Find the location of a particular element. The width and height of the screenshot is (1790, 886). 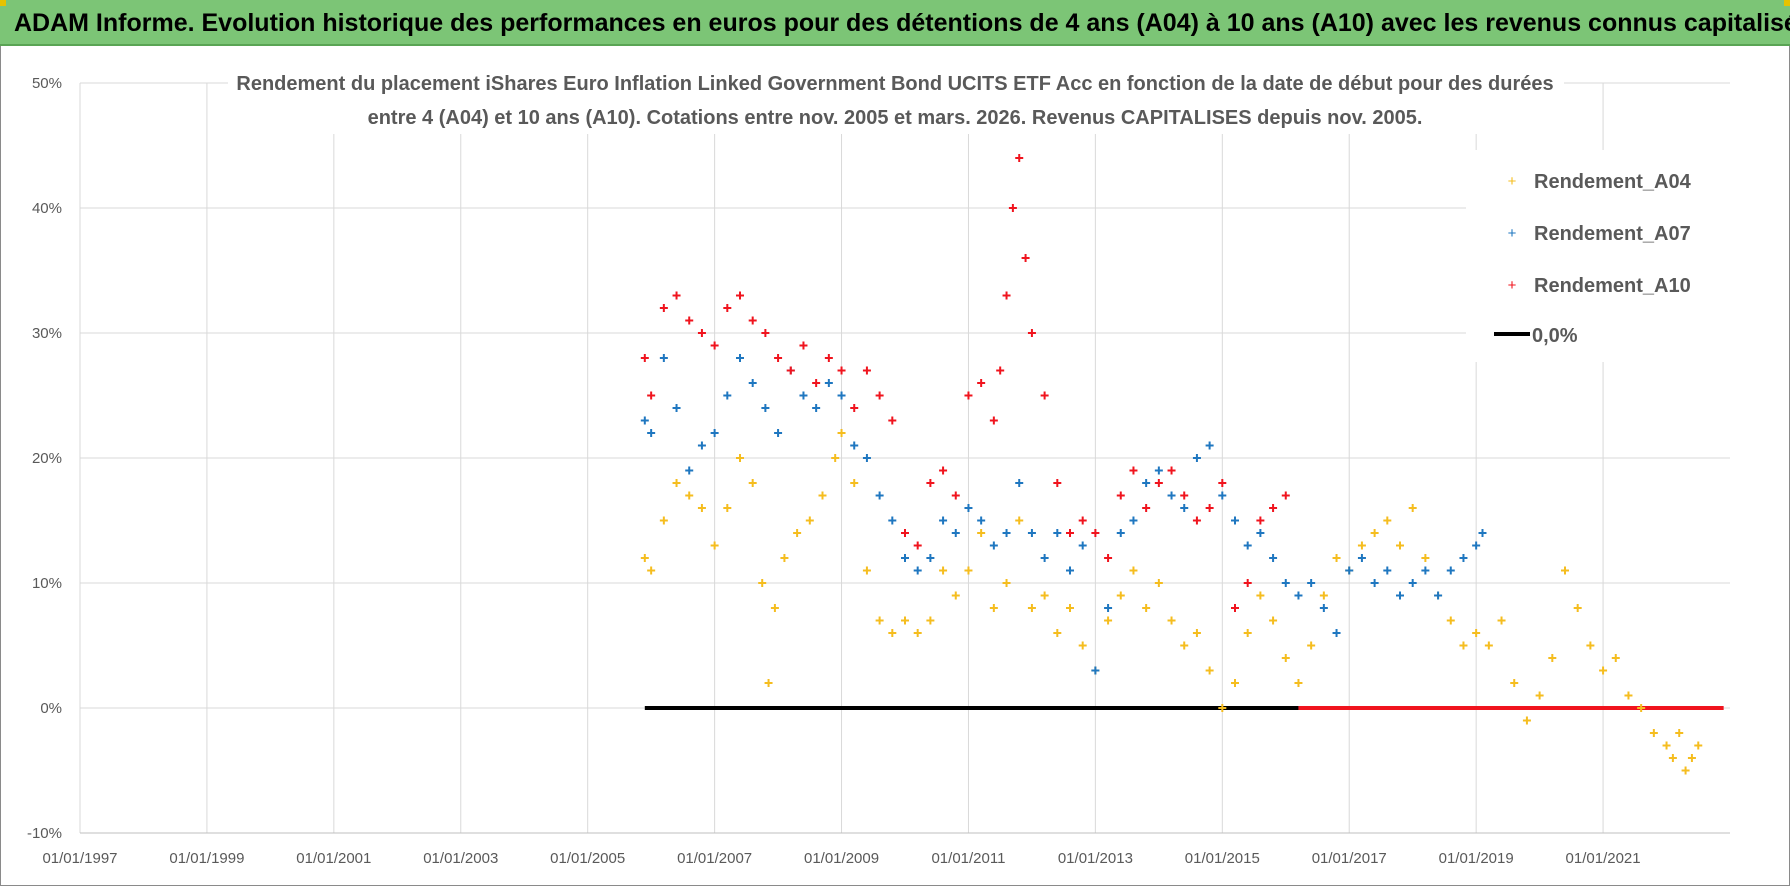

legend-marker-a07: + is located at coordinates (1512, 233).